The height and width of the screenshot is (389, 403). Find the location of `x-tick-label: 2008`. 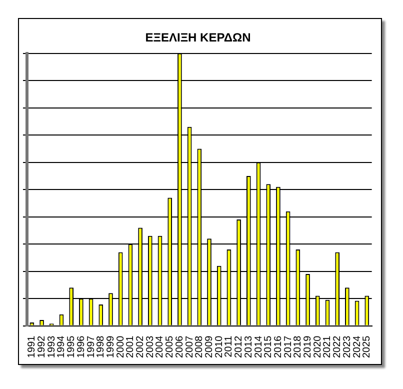

x-tick-label: 2008 is located at coordinates (200, 346).